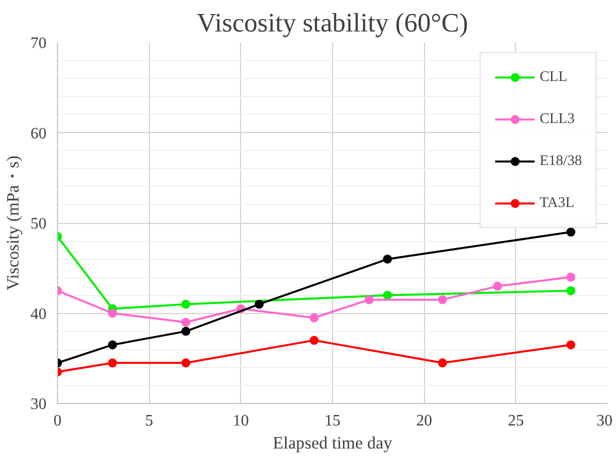 The image size is (616, 459). I want to click on x-tick-label: 20, so click(424, 421).